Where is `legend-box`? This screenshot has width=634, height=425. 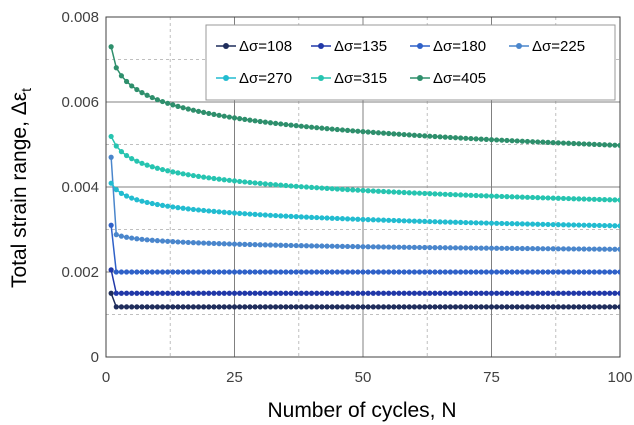
legend-box is located at coordinates (410, 62).